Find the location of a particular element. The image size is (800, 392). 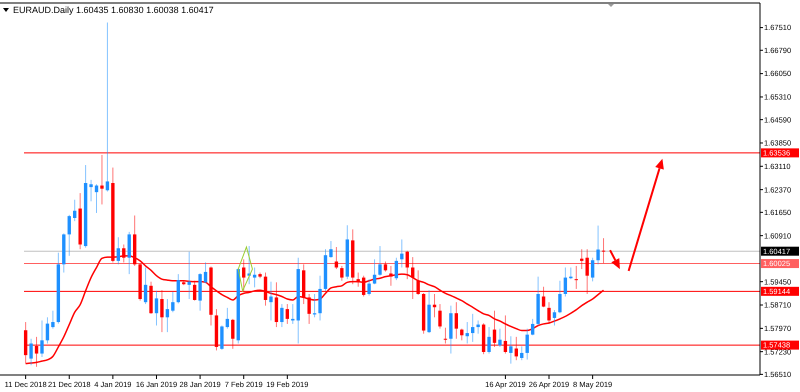

chart-title: EURAUD.Daily 1.60435 1.60830 1.60038 1.60417 is located at coordinates (113, 10).